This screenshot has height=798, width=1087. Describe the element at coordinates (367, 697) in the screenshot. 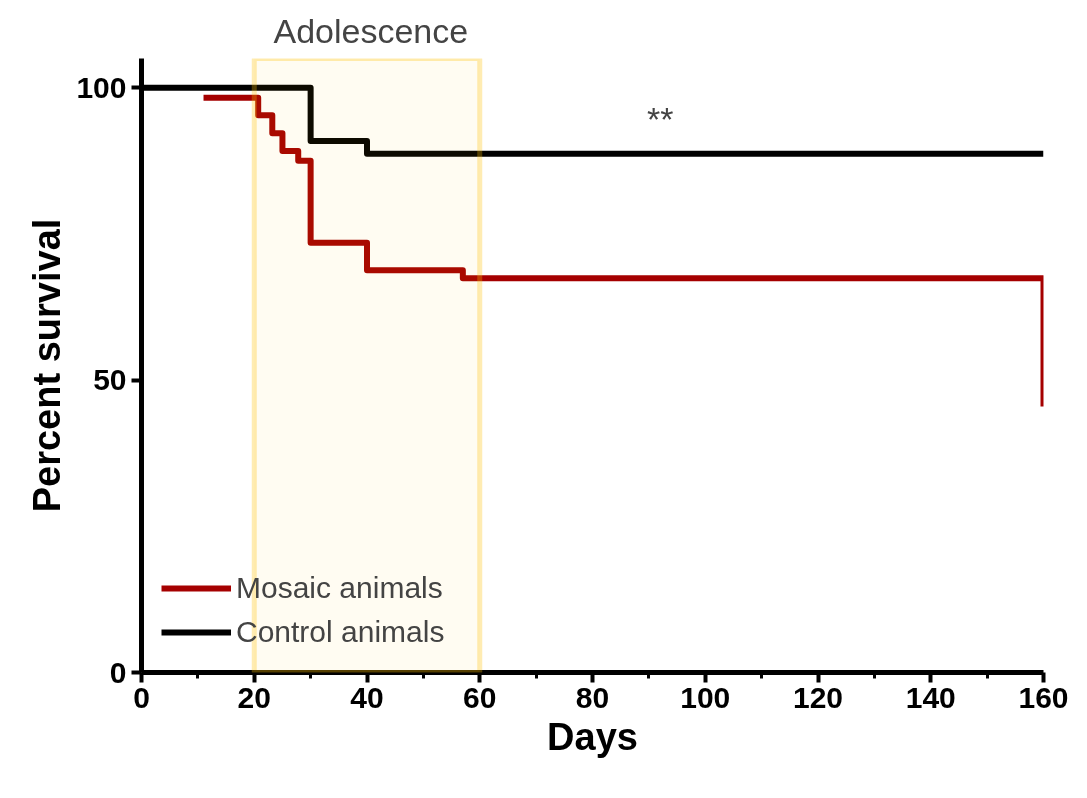

I see `x-tick-label: 40` at that location.